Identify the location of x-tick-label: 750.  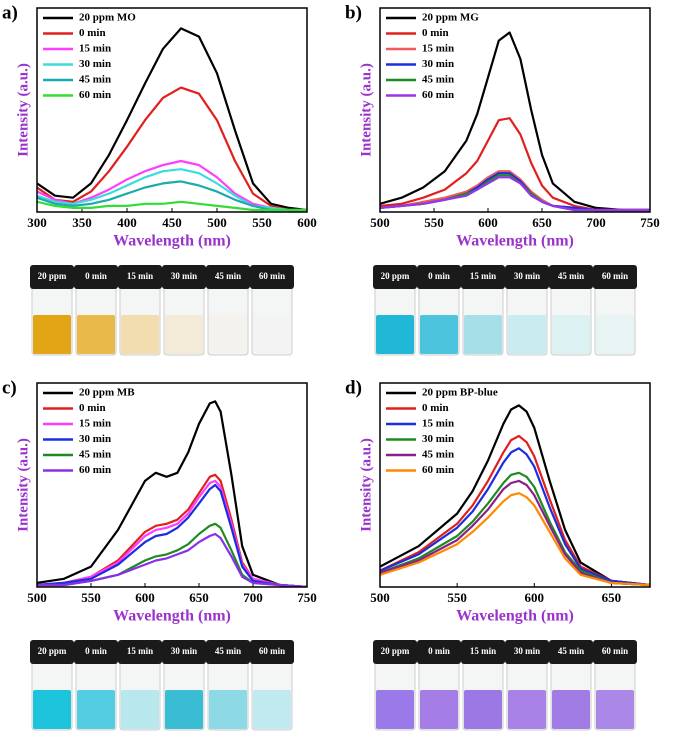
(650, 222).